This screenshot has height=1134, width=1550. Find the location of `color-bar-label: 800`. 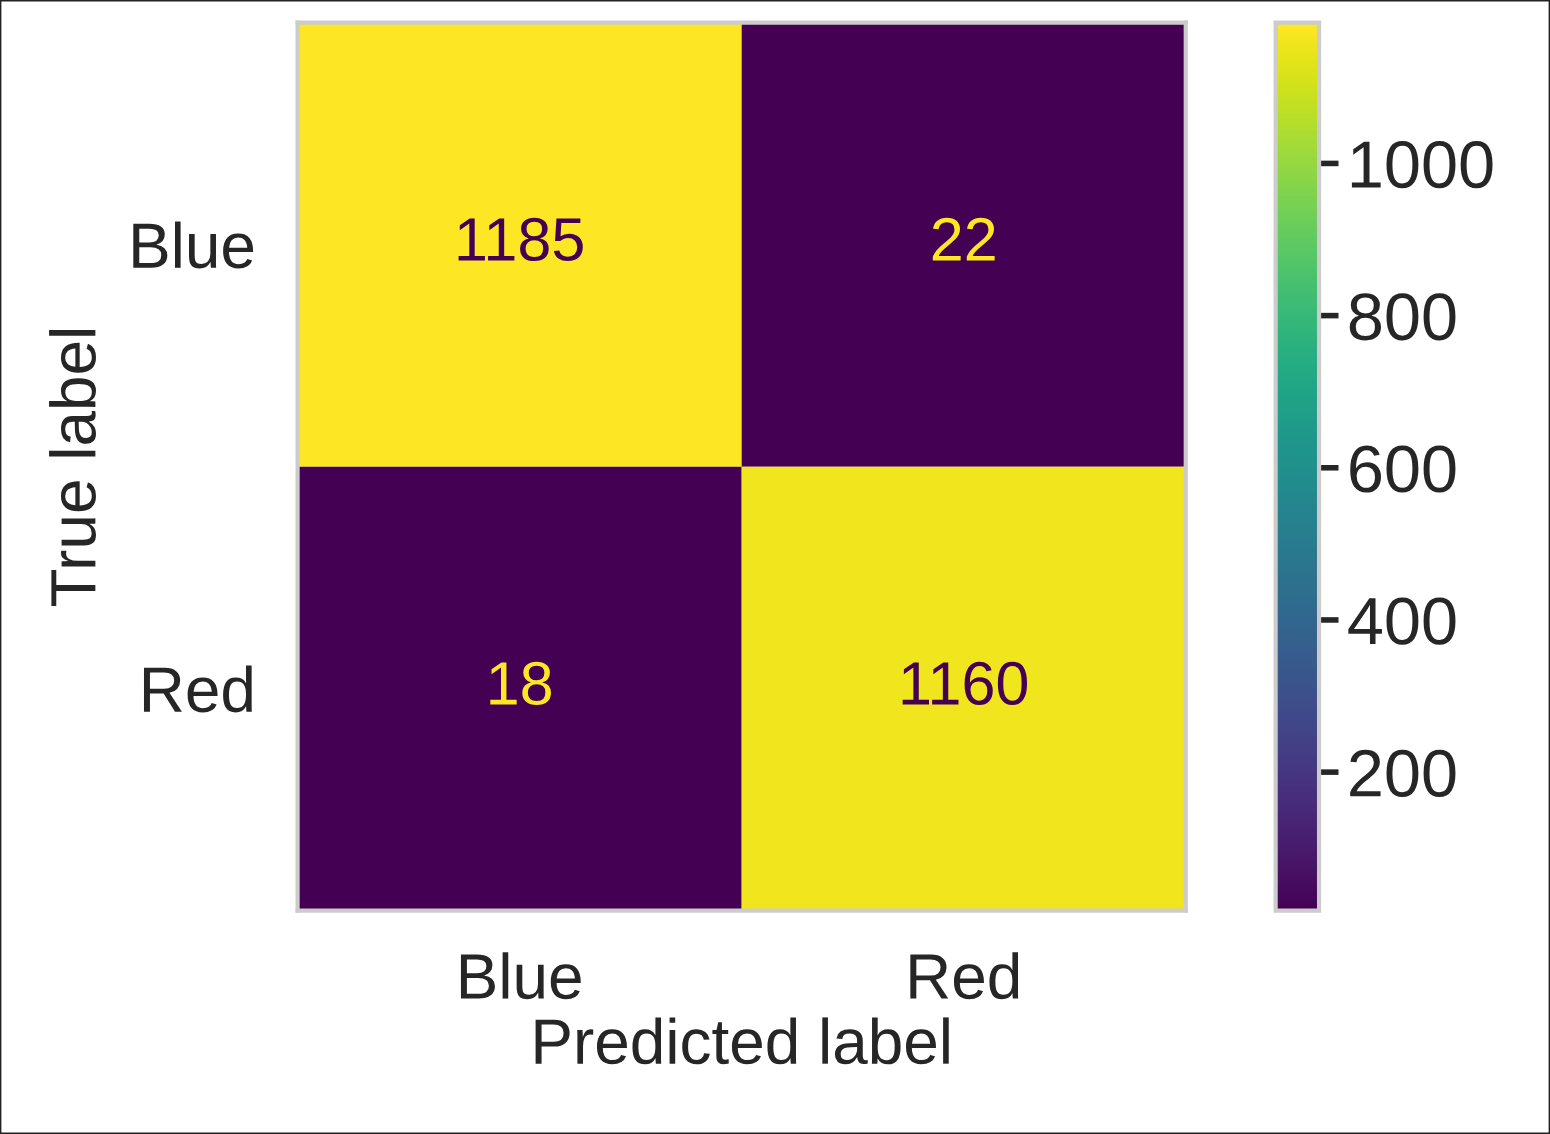

color-bar-label: 800 is located at coordinates (1402, 317).